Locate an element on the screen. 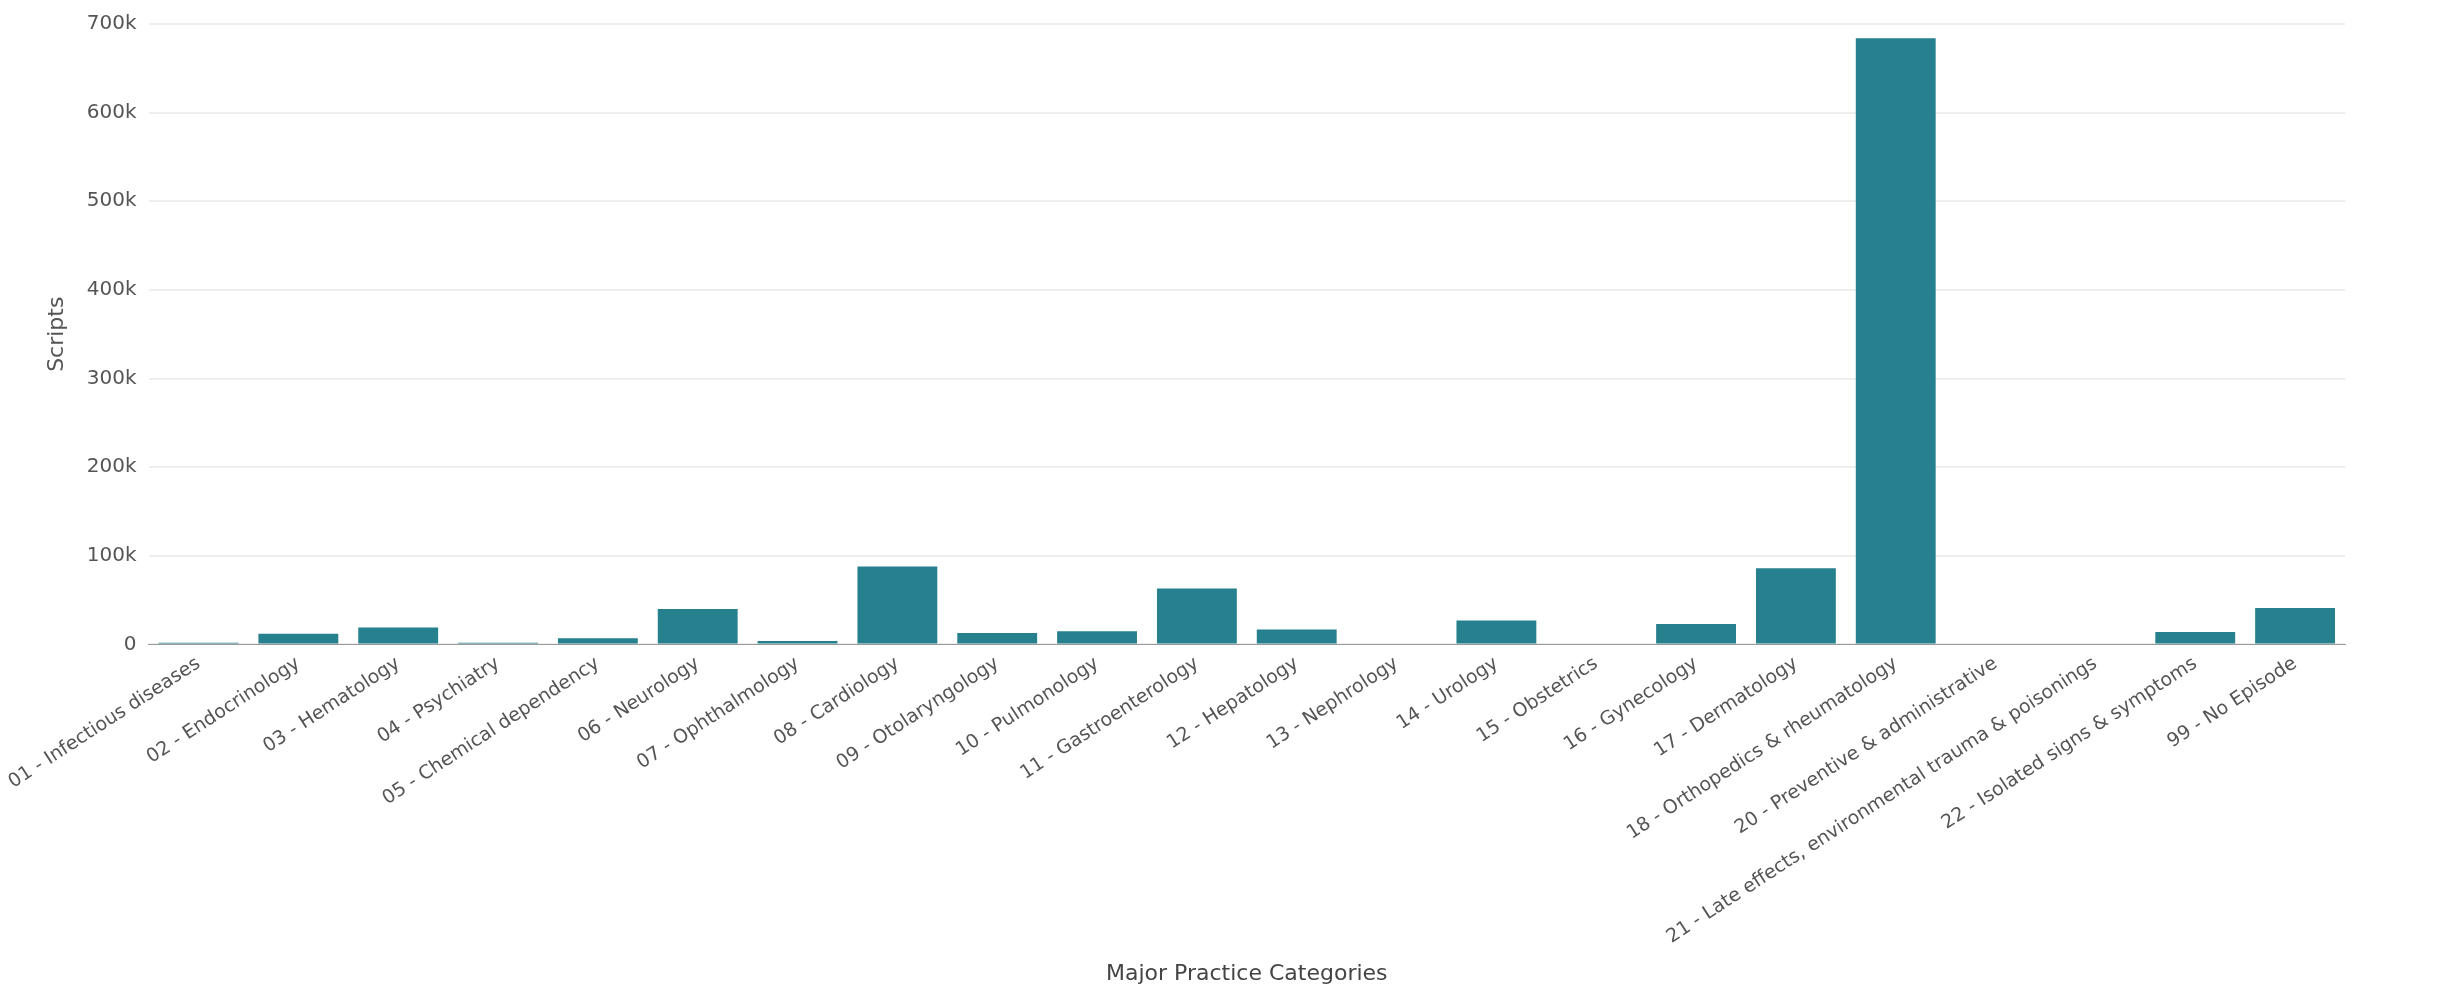 The width and height of the screenshot is (2455, 1001). y-tick-label: 0 is located at coordinates (130, 642).